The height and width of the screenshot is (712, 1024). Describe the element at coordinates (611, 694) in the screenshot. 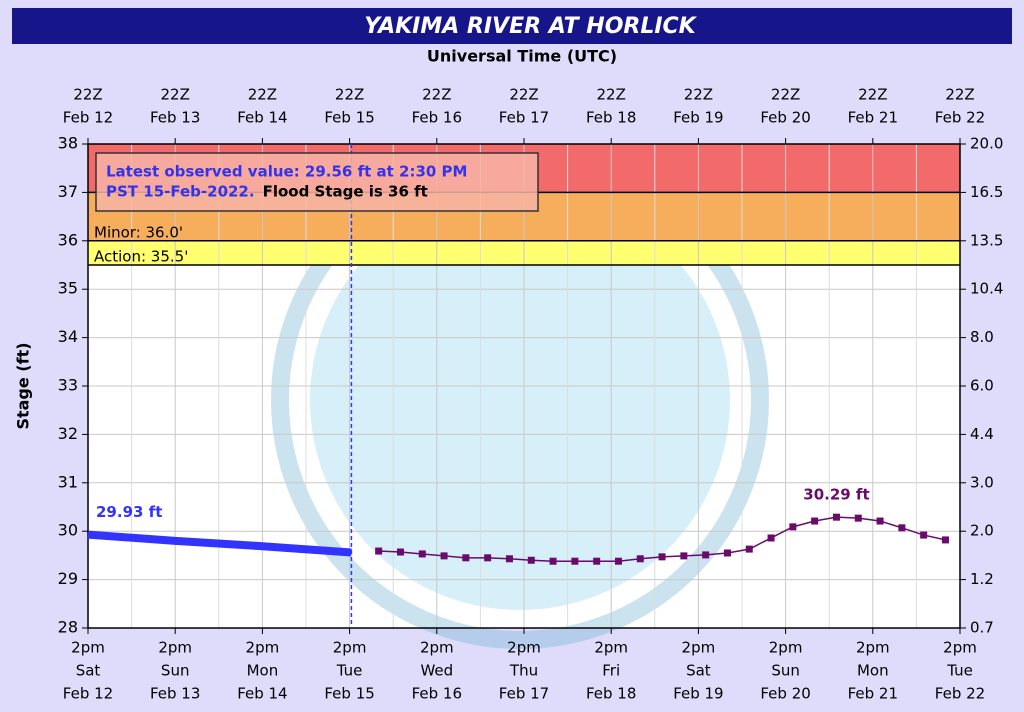

I see `x-tick-date: Feb 18` at that location.